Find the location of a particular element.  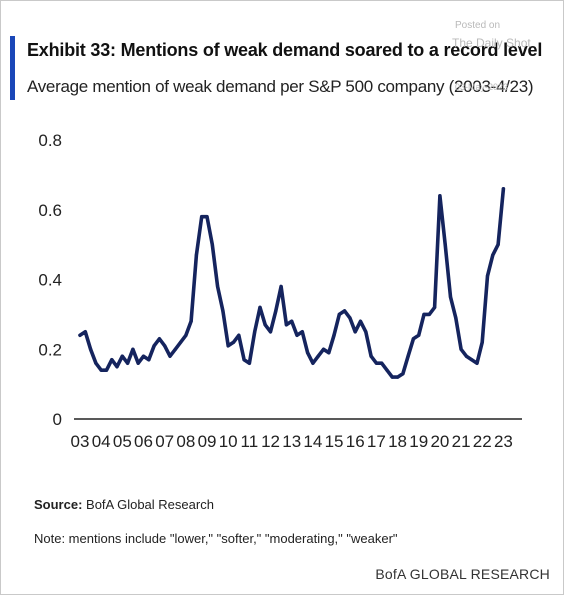

x-tick-label: 10 is located at coordinates (228, 441).